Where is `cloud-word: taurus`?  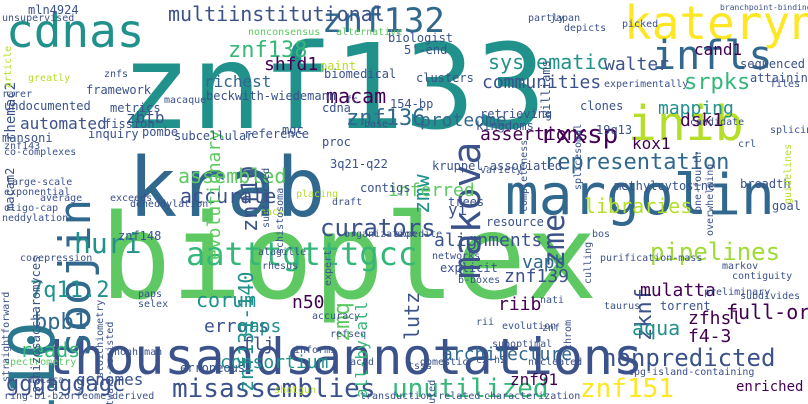 cloud-word: taurus is located at coordinates (622, 306).